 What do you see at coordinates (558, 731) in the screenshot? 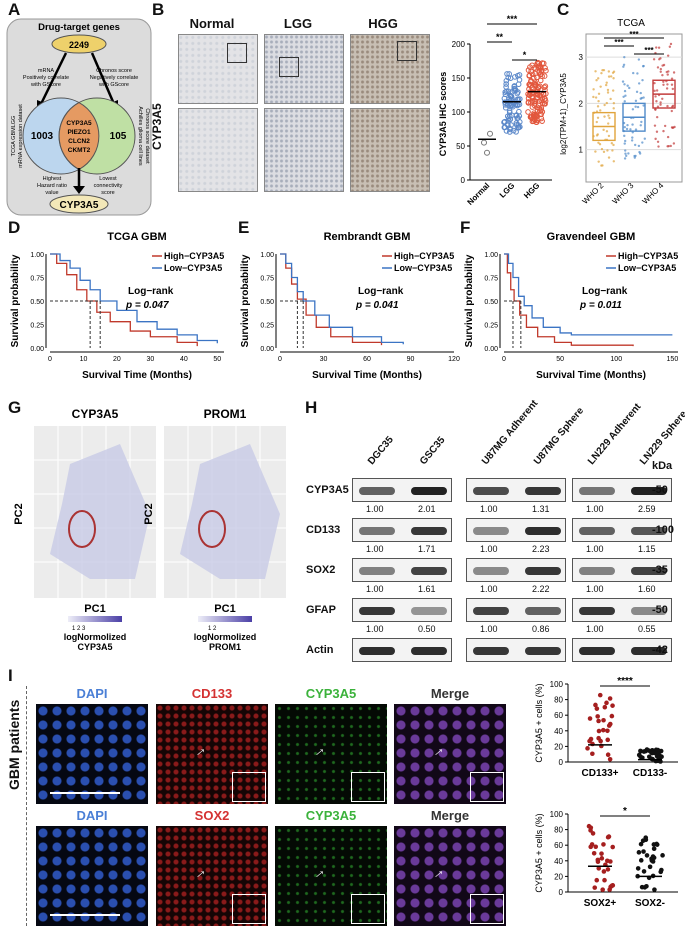
I see `i-c1-ytick-label: 40` at bounding box center [558, 731].